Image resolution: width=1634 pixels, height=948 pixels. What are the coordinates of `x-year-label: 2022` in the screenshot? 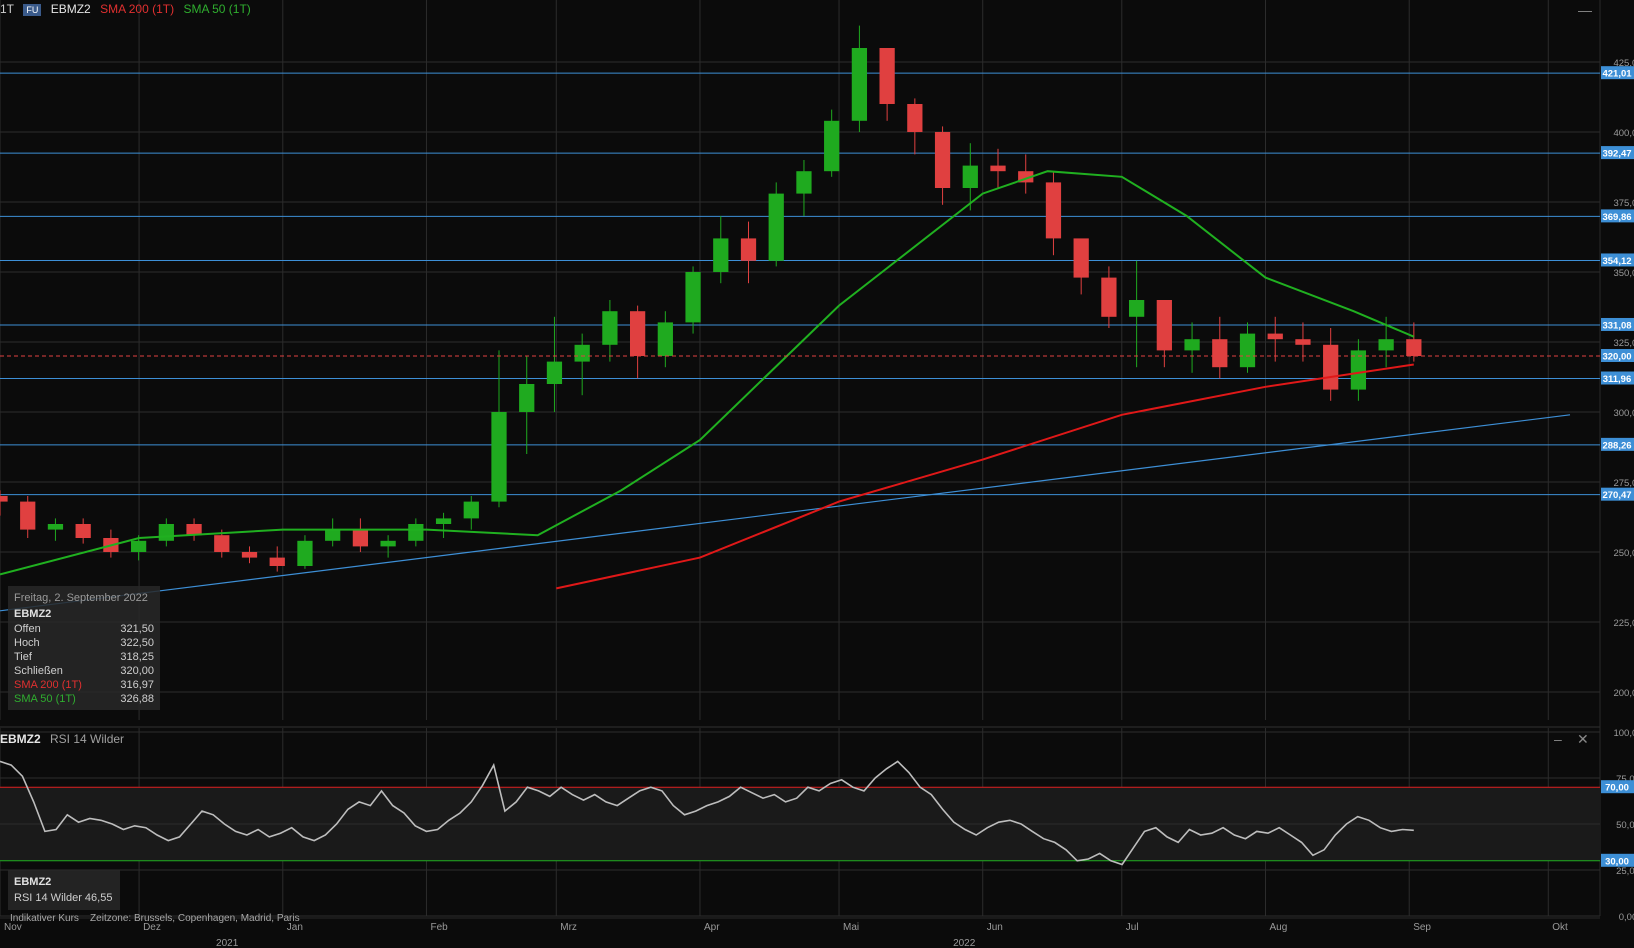 It's located at (964, 943).